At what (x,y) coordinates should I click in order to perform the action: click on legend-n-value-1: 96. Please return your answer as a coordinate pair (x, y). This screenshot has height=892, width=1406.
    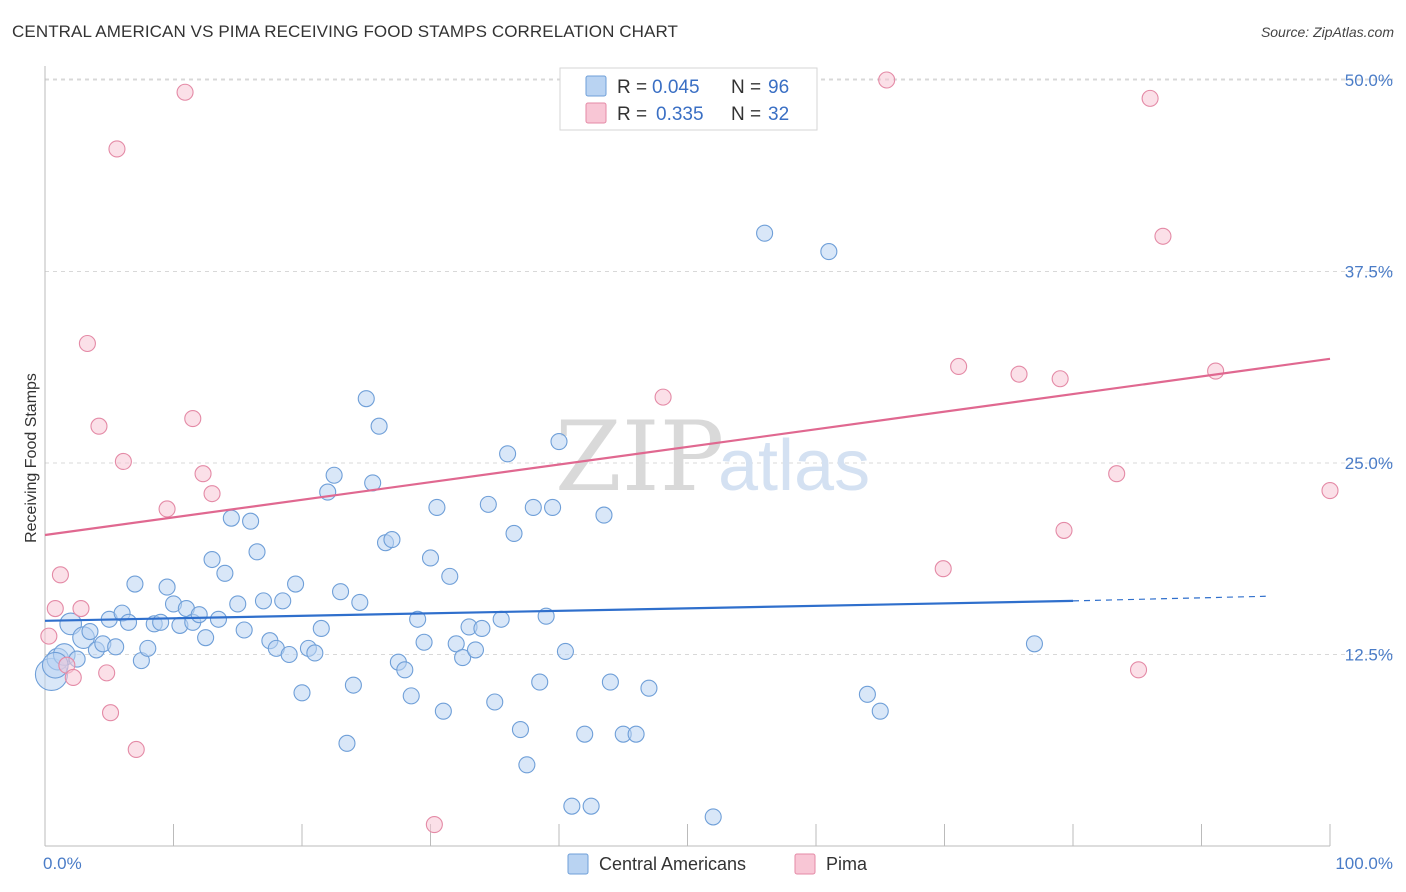
    Looking at the image, I should click on (778, 87).